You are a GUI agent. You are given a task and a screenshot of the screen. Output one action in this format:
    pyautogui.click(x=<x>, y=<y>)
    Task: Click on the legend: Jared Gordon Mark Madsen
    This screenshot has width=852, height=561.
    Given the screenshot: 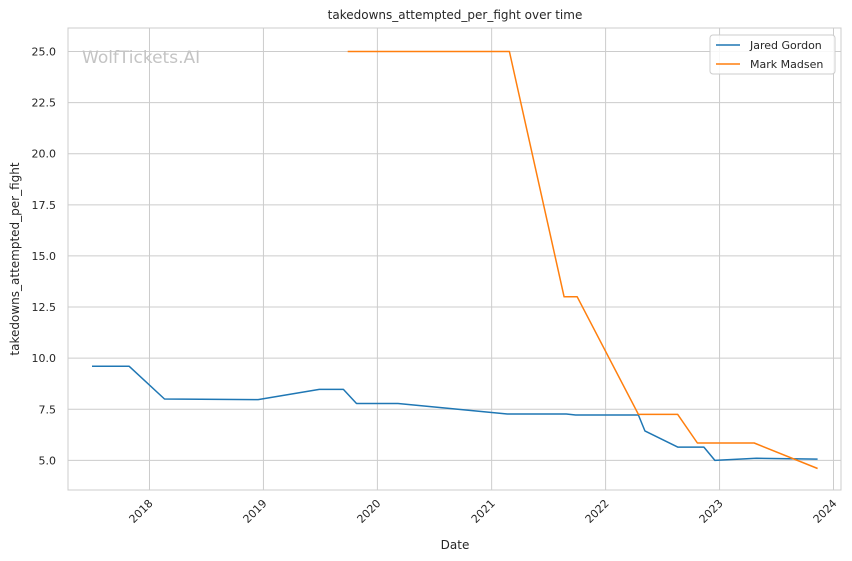 What is the action you would take?
    pyautogui.click(x=772, y=54)
    